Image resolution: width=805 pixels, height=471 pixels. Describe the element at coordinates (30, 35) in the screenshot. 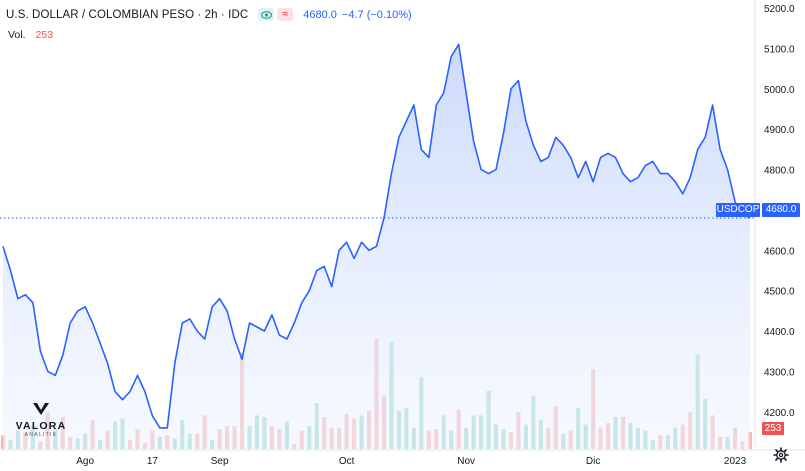

I see `volume-legend: Vol. 253` at that location.